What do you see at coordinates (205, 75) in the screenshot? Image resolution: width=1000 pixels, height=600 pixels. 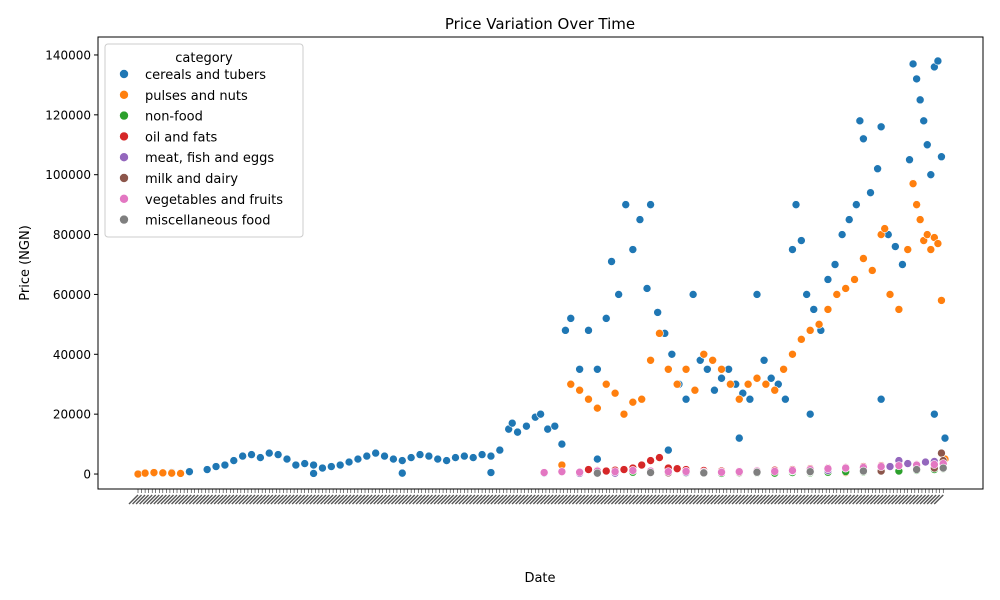 I see `legend-label: cereals and tubers` at bounding box center [205, 75].